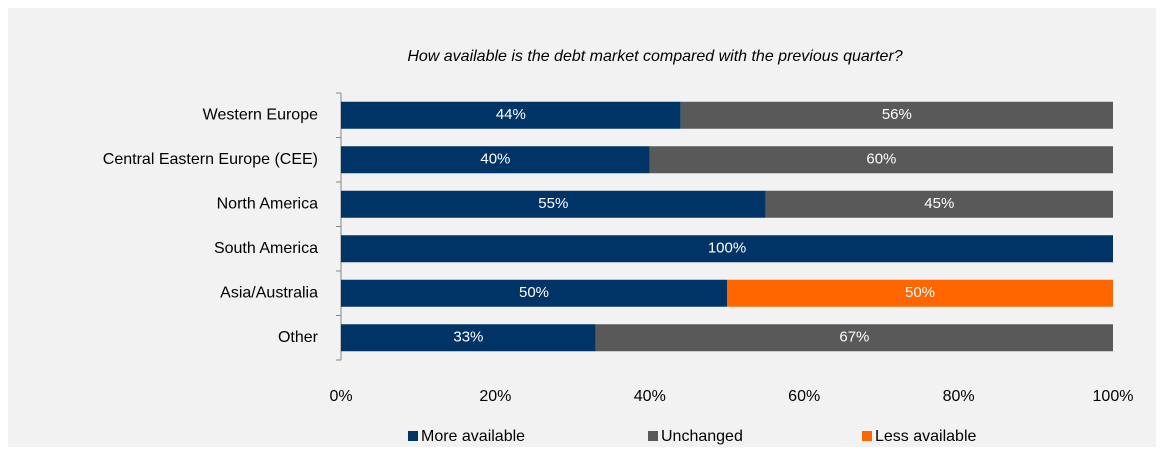 The image size is (1164, 455). I want to click on y-tick-label: South America, so click(266, 248).